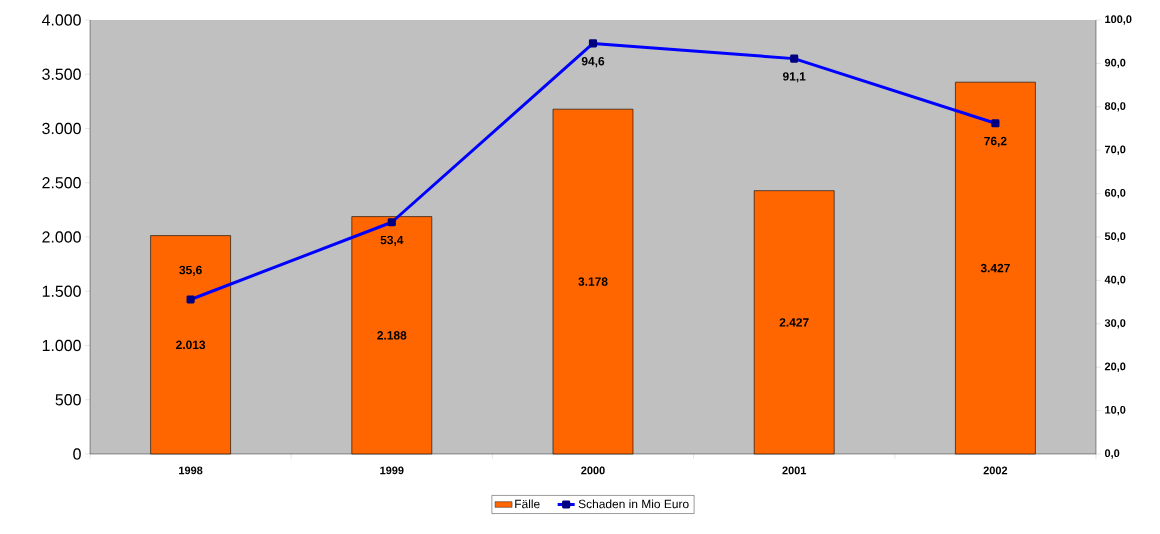  What do you see at coordinates (593, 470) in the screenshot?
I see `x-tick-label: 2000` at bounding box center [593, 470].